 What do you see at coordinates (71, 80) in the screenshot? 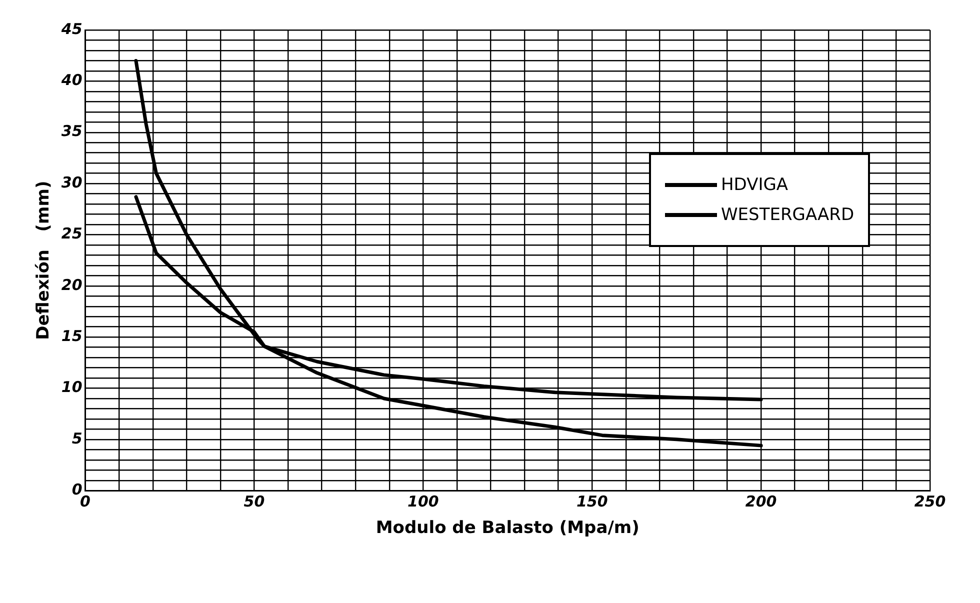
I see `y-tick-label: 40` at bounding box center [71, 80].